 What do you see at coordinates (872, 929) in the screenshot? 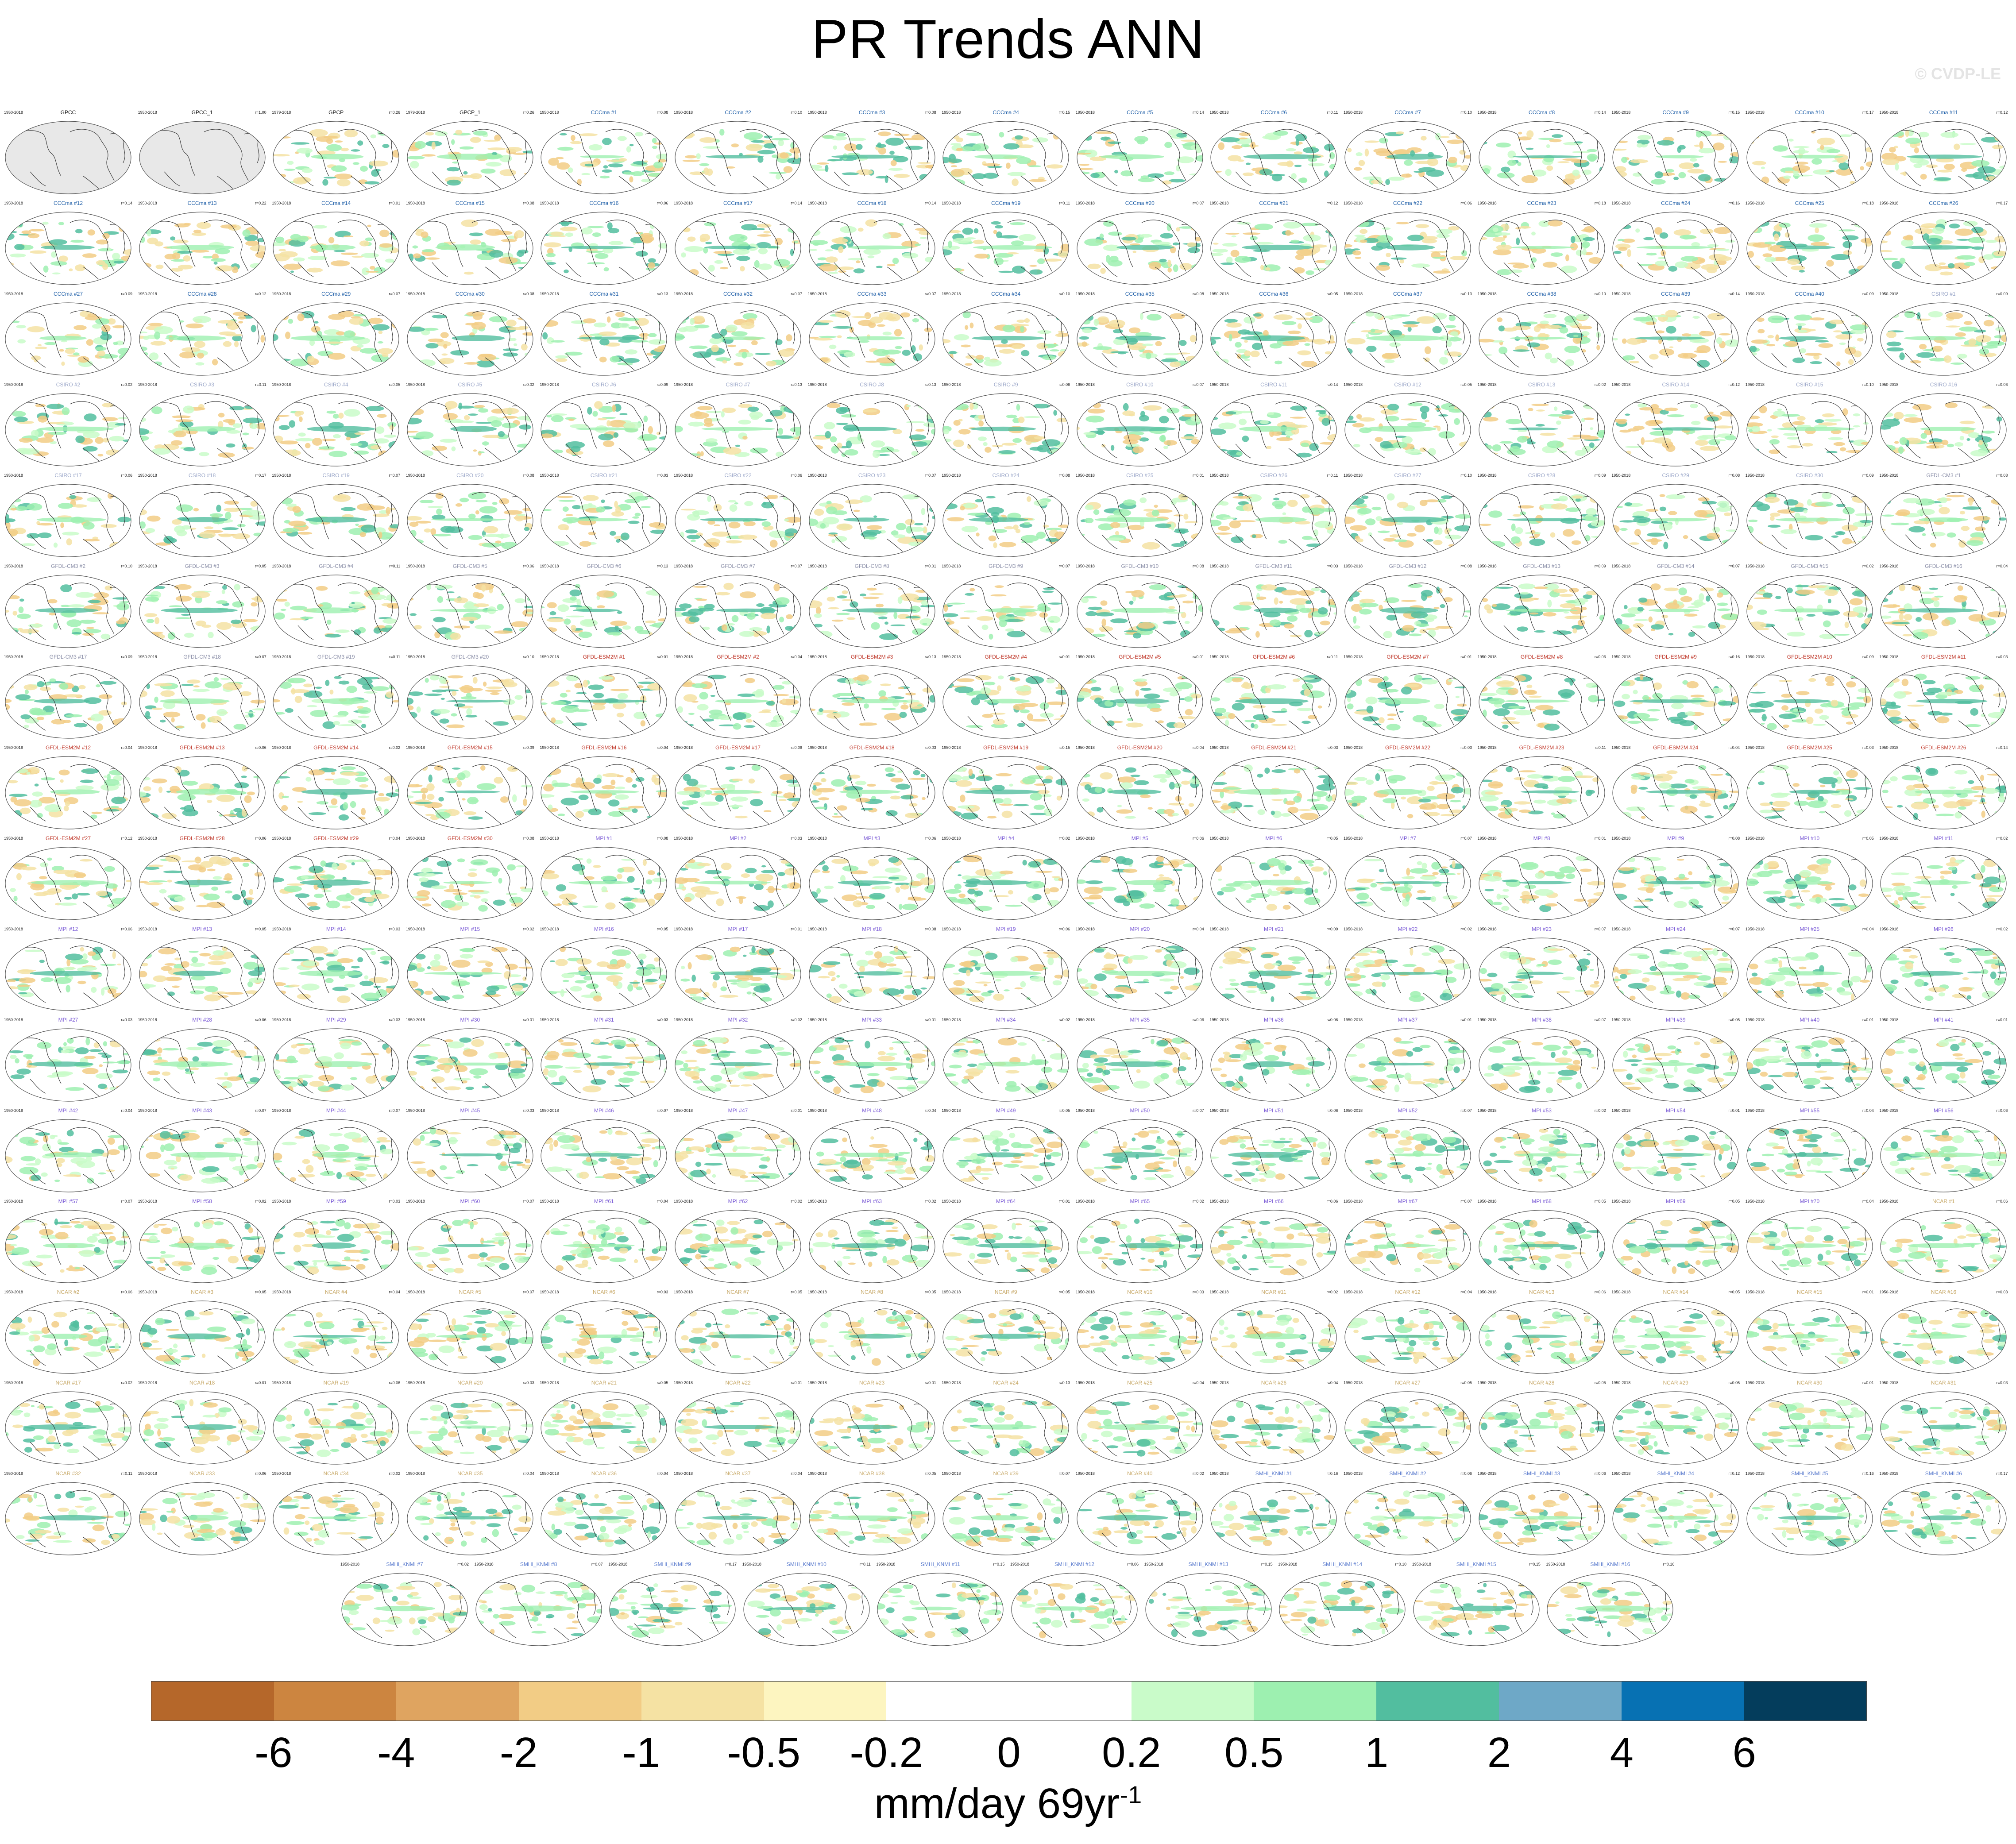
I see `panel-title: MPI #18` at bounding box center [872, 929].